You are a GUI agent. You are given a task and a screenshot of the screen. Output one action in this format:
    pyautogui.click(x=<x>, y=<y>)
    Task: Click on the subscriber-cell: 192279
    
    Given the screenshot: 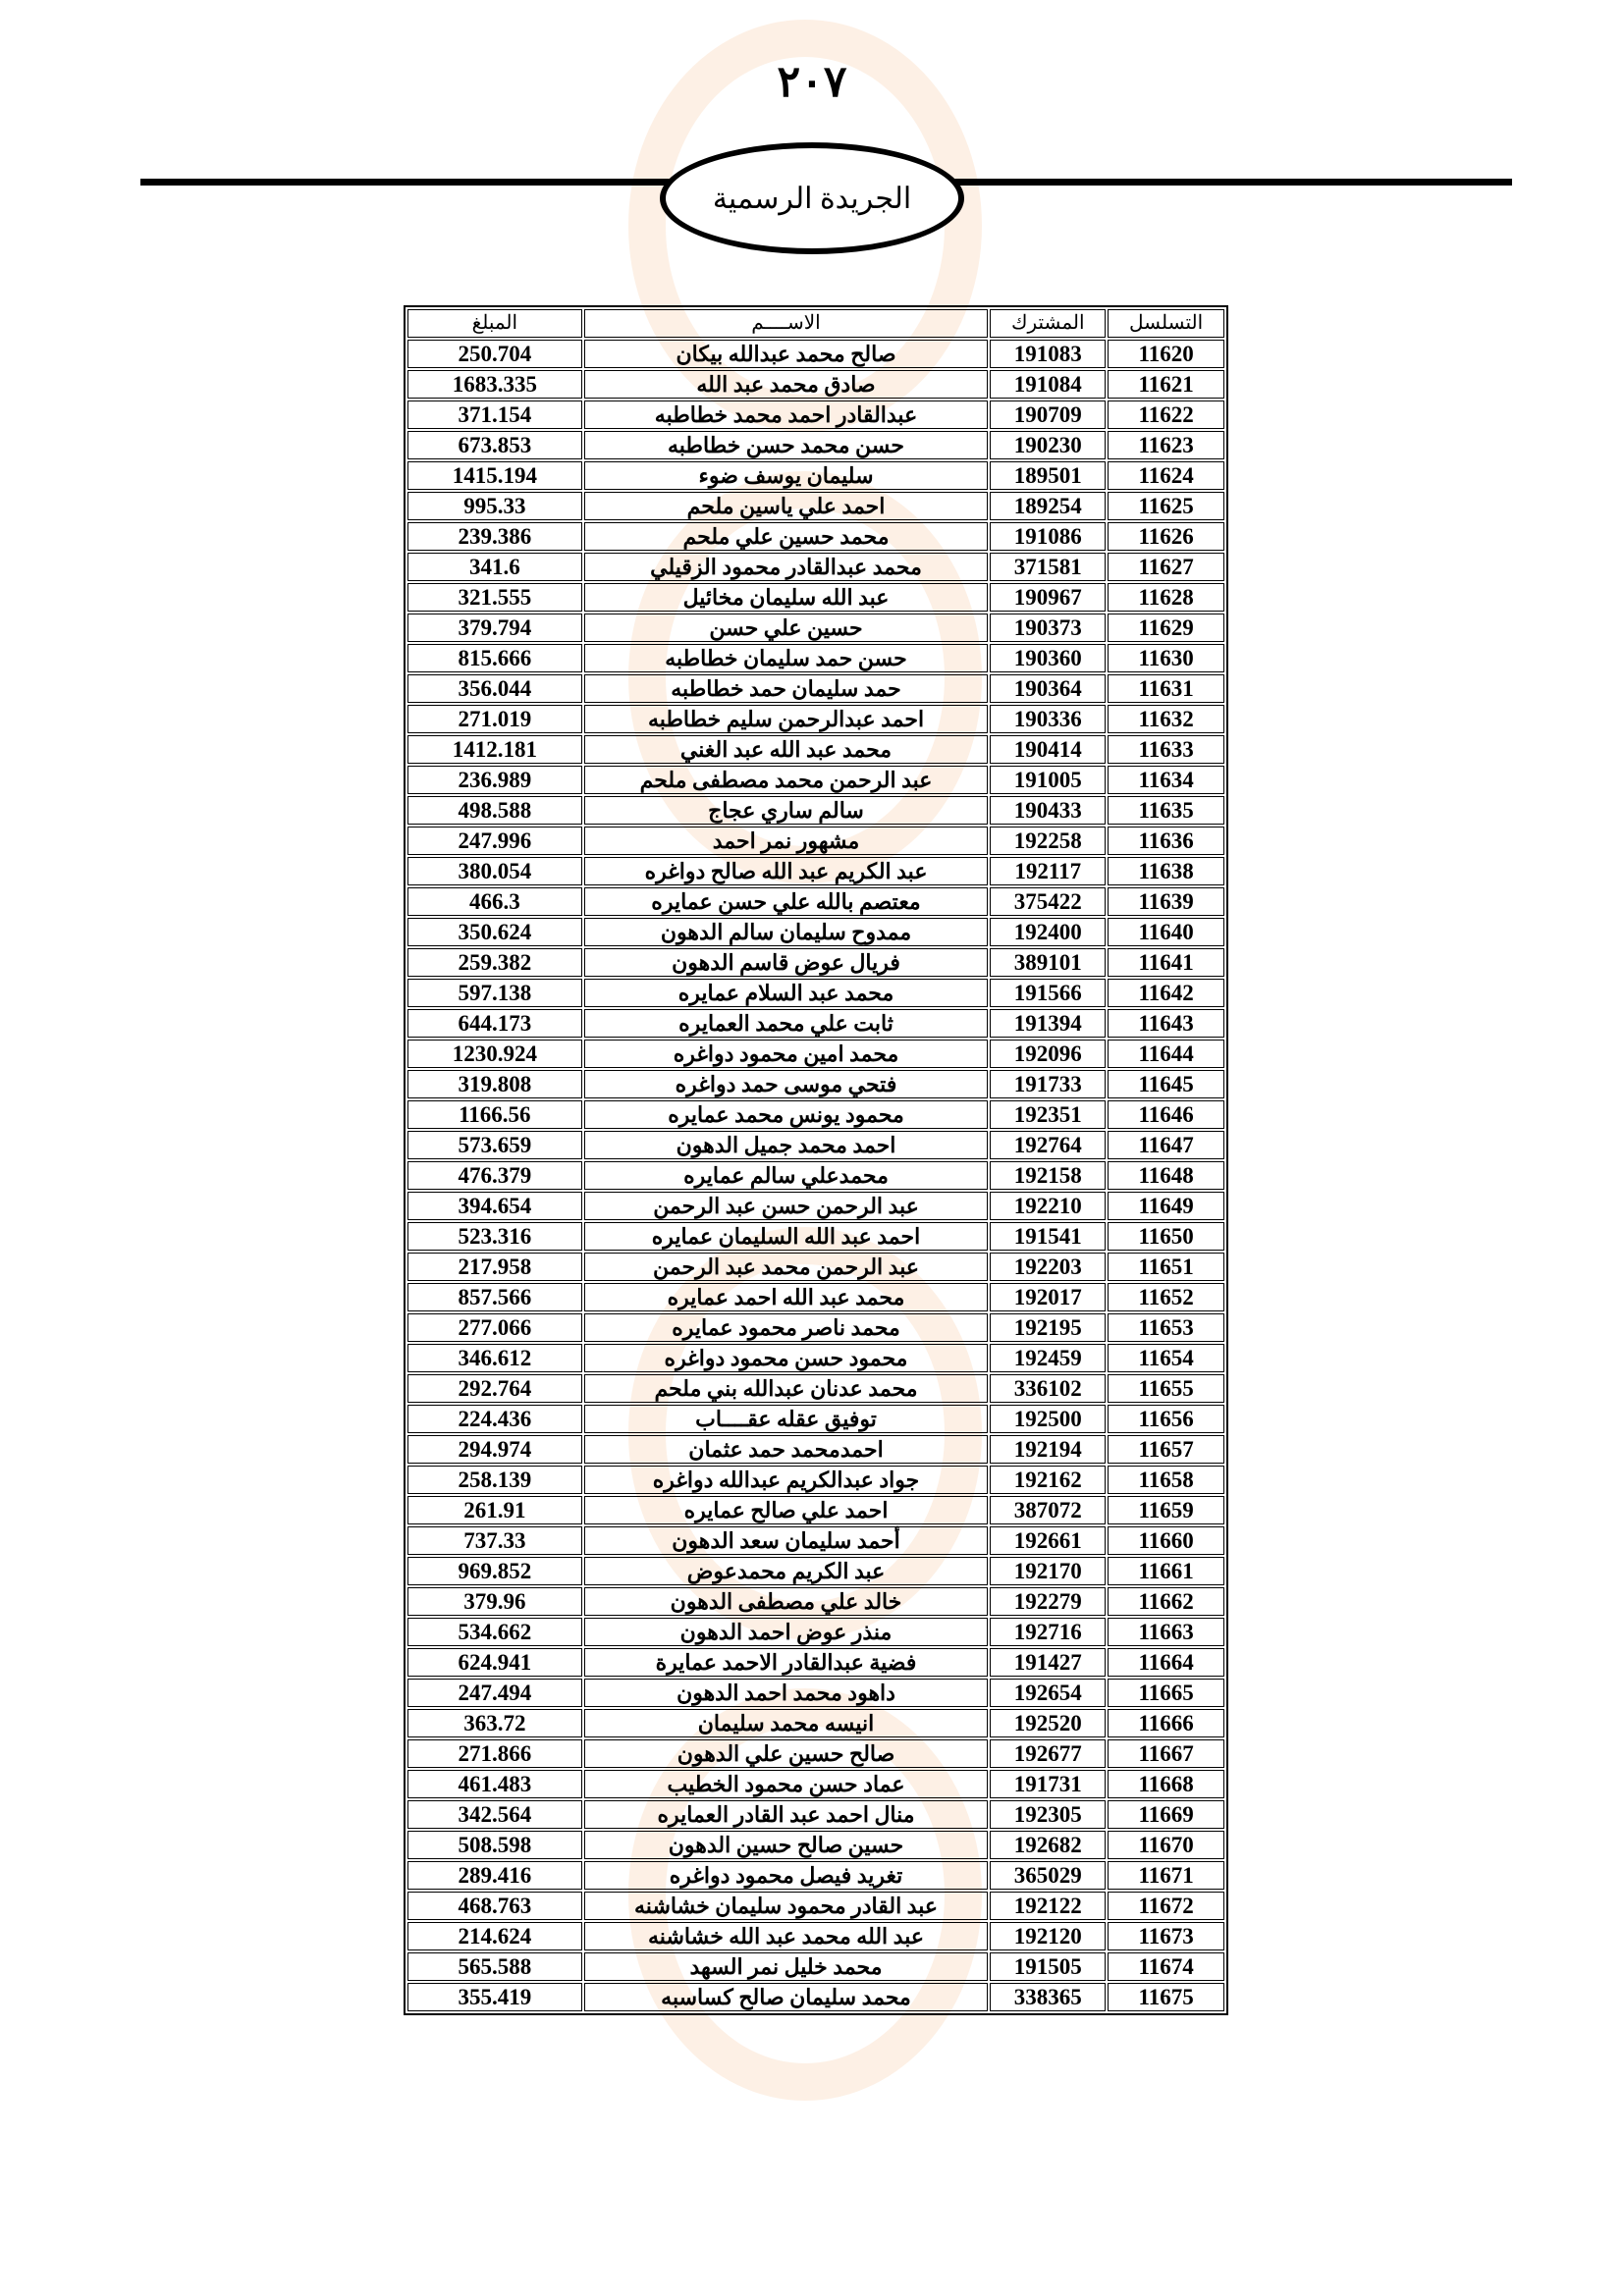 What is the action you would take?
    pyautogui.click(x=1048, y=1602)
    